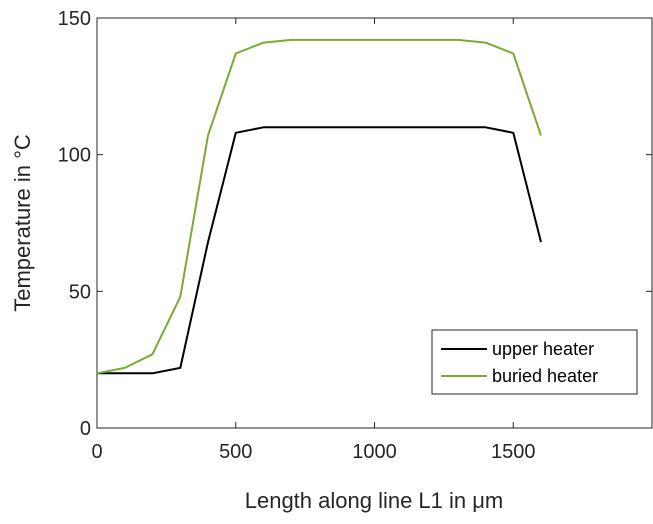 The image size is (653, 524). Describe the element at coordinates (374, 452) in the screenshot. I see `x-tick-label: 1000` at that location.